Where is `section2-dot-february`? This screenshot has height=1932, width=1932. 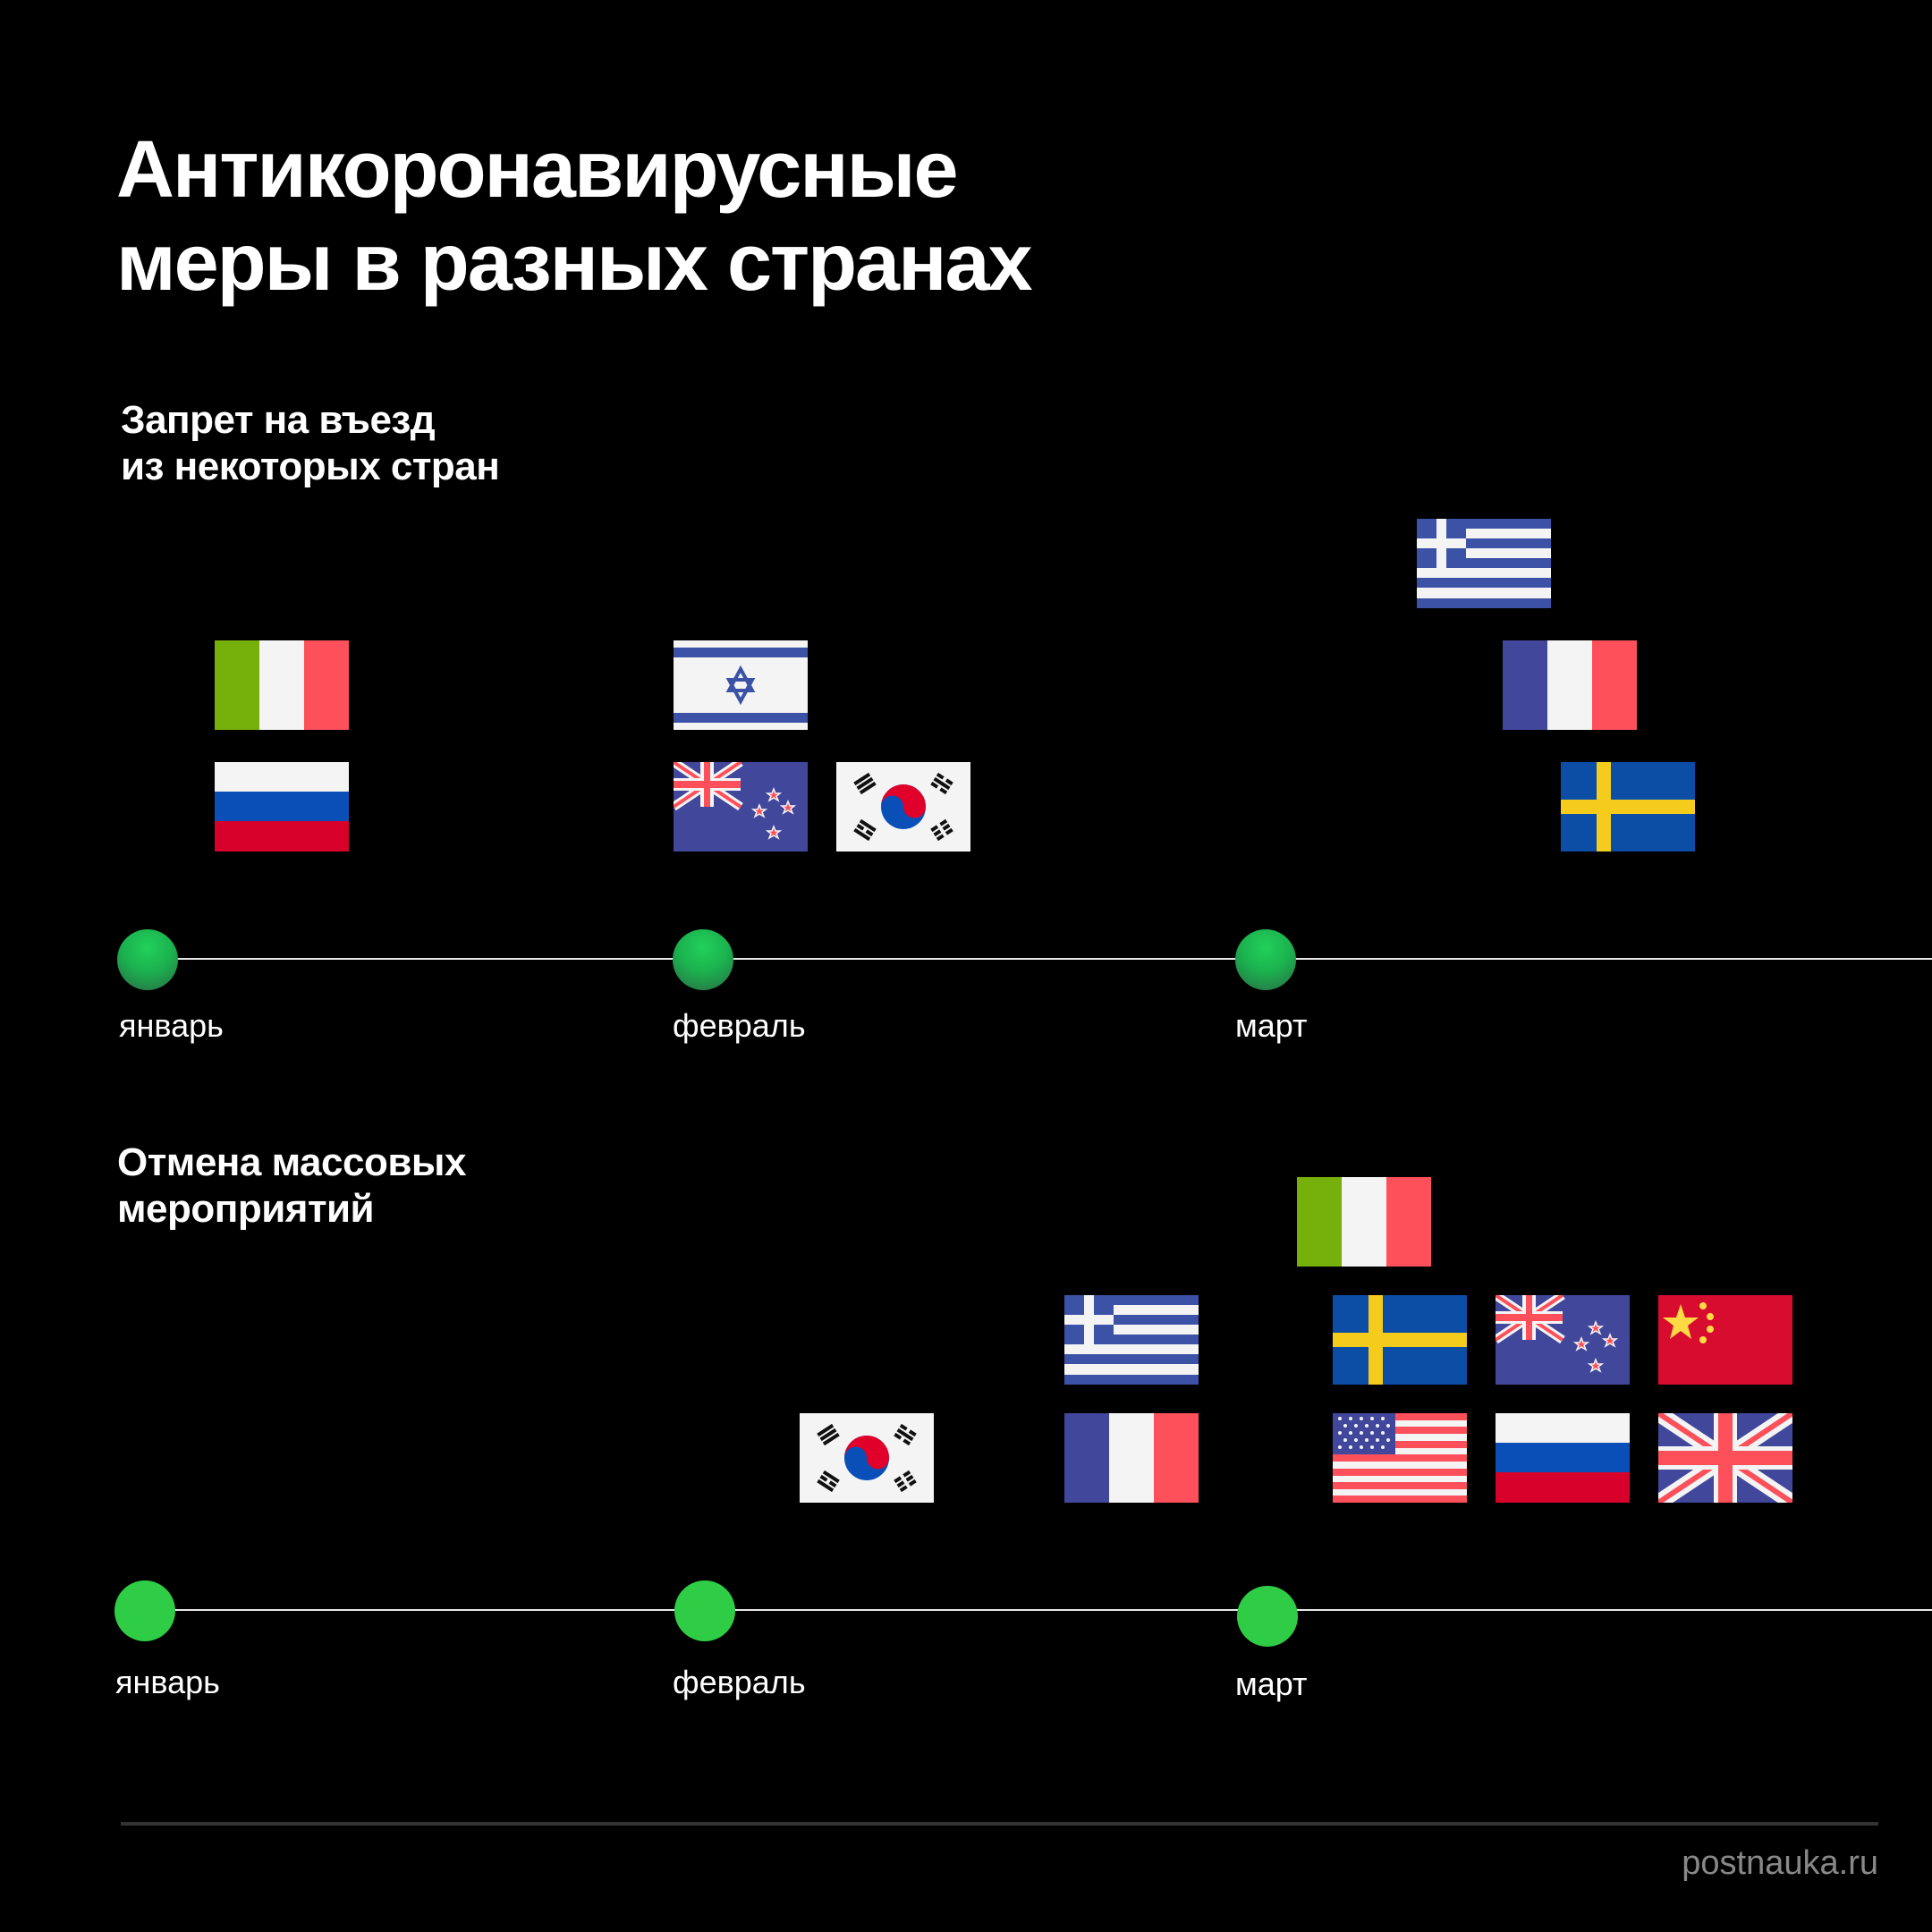
section2-dot-february is located at coordinates (704, 1610).